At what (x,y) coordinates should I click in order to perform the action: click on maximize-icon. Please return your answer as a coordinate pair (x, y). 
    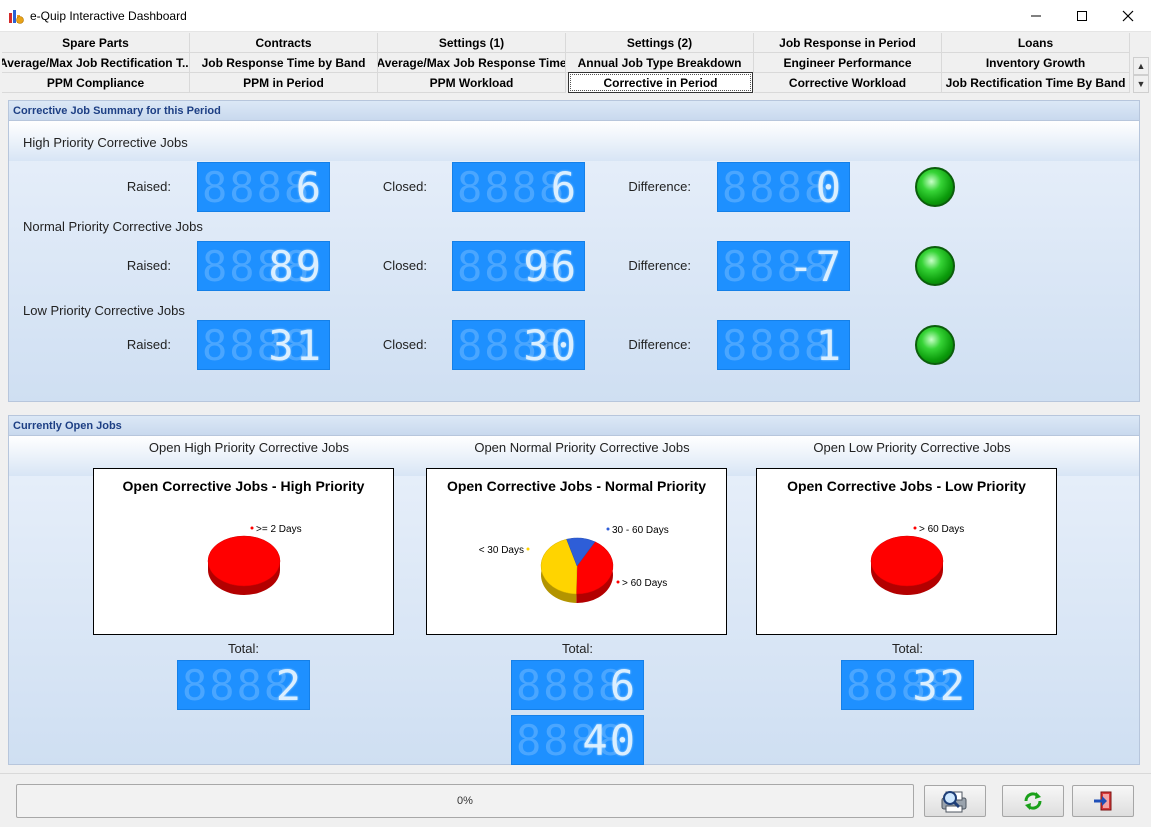
    Looking at the image, I should click on (1082, 15).